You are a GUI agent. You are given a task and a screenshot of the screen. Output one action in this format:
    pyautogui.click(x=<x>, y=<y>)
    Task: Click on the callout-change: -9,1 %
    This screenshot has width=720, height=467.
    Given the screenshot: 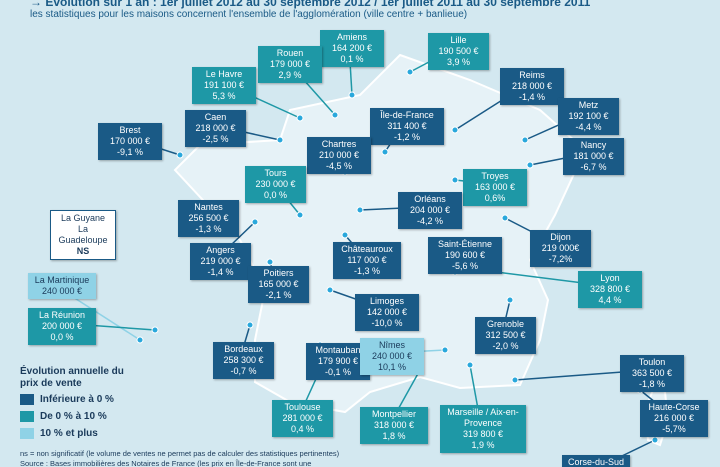 What is the action you would take?
    pyautogui.click(x=129, y=152)
    